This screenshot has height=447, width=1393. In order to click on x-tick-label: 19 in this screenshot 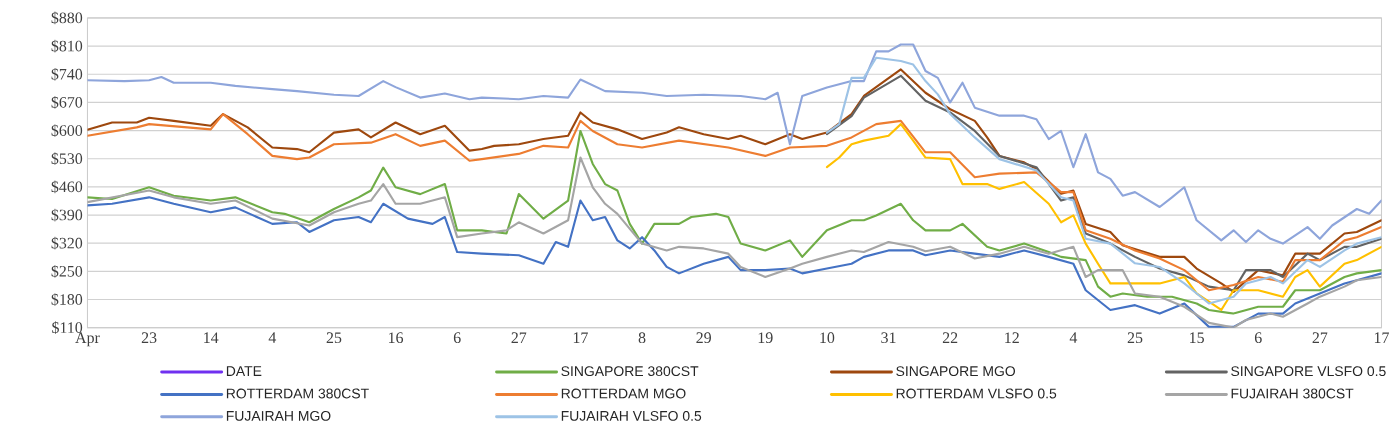, I will do `click(765, 338)`.